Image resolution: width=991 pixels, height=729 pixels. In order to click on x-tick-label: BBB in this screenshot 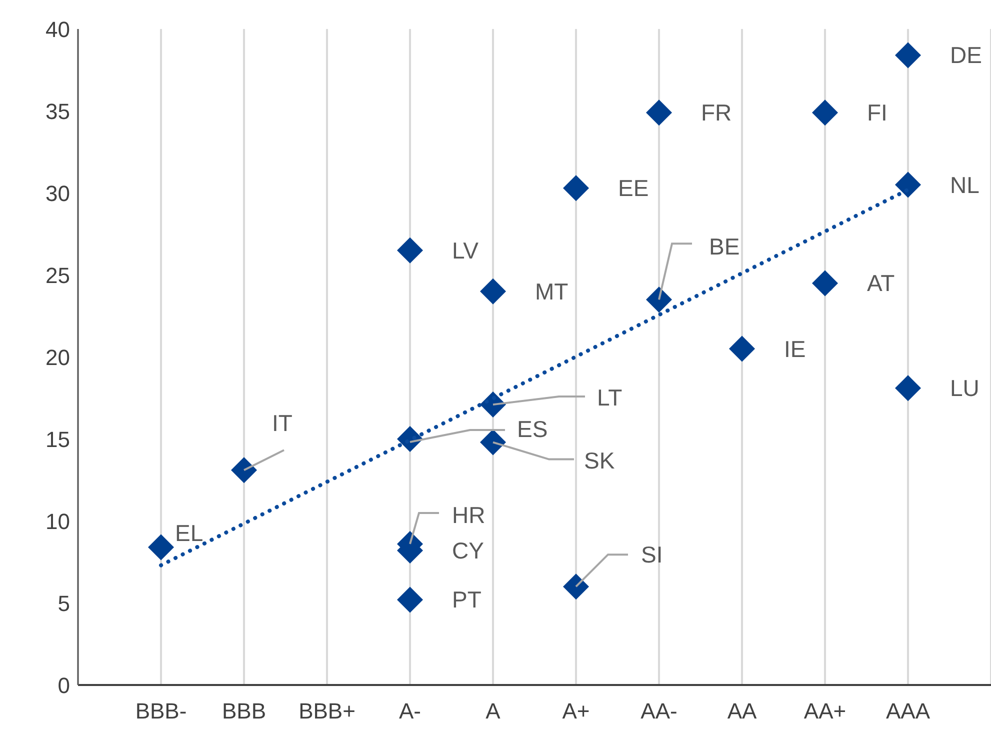, I will do `click(244, 711)`.